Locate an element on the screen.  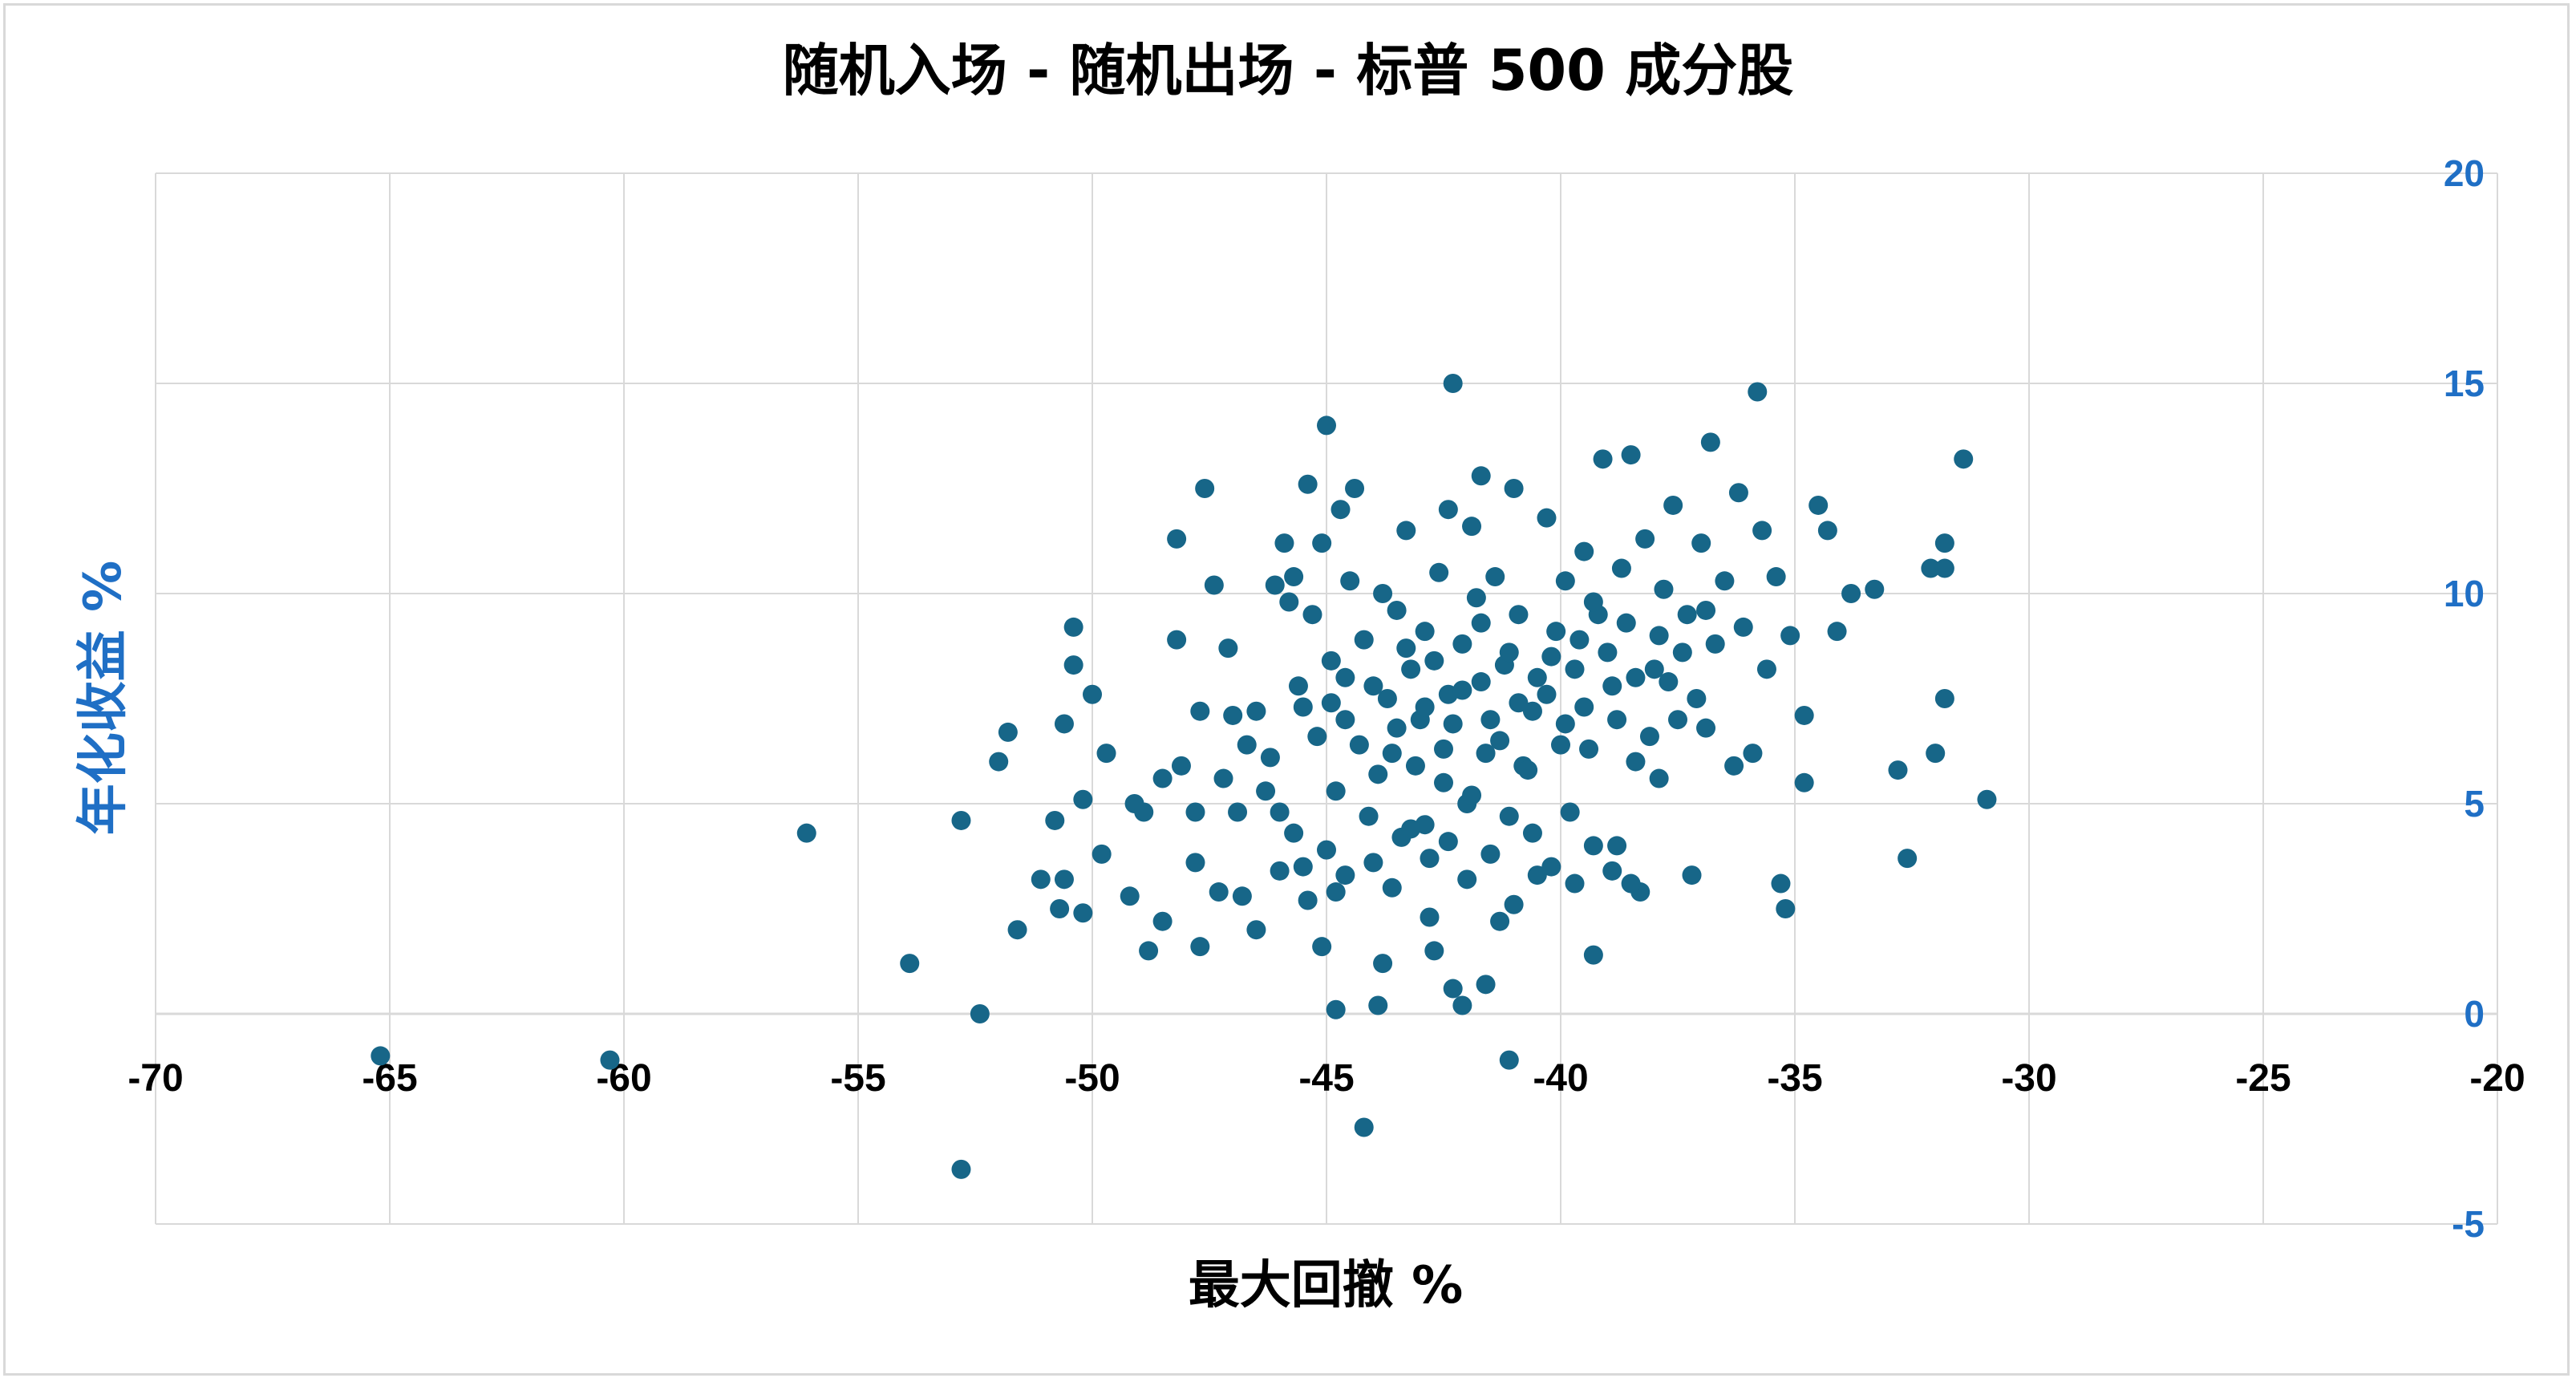
y-tick-label: 20 is located at coordinates (2464, 173).